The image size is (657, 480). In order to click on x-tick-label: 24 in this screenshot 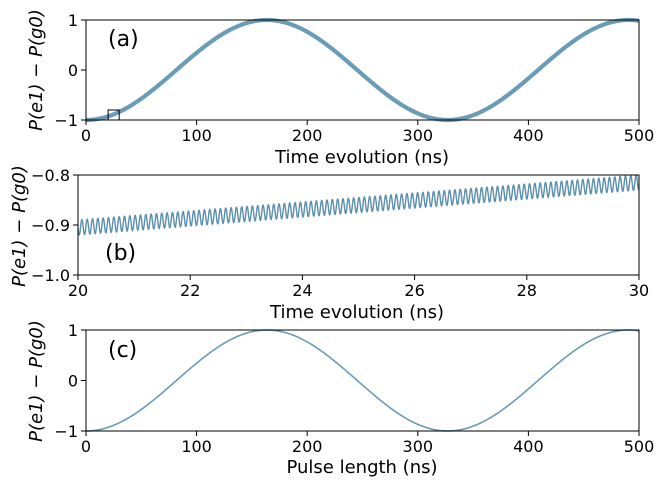, I will do `click(302, 290)`.